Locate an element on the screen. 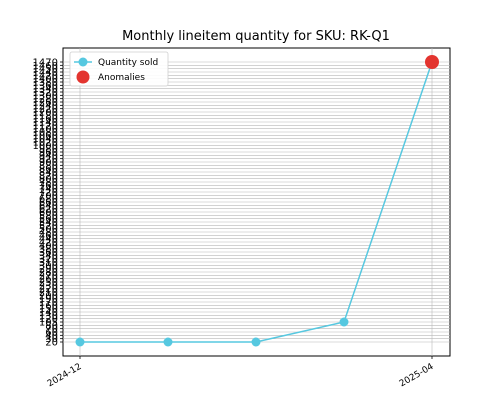 The height and width of the screenshot is (404, 500). y-tick-label: 130 is located at coordinates (48, 316).